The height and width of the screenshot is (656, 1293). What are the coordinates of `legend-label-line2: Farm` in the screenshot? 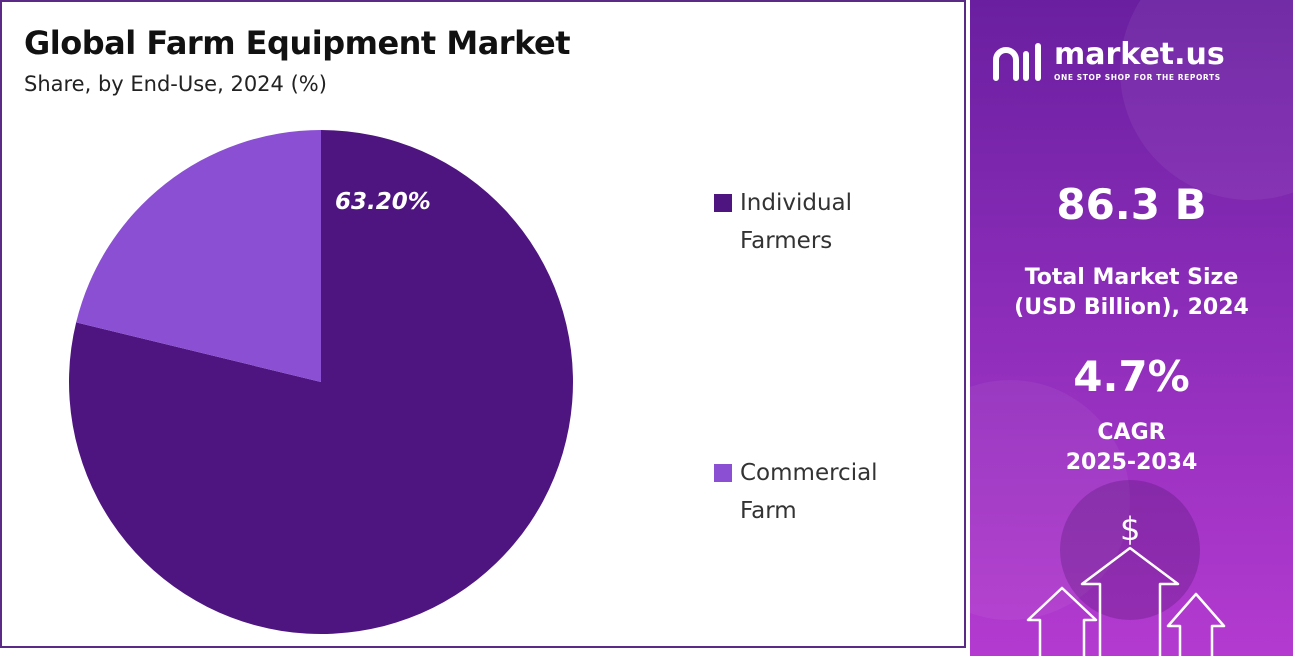 It's located at (768, 511).